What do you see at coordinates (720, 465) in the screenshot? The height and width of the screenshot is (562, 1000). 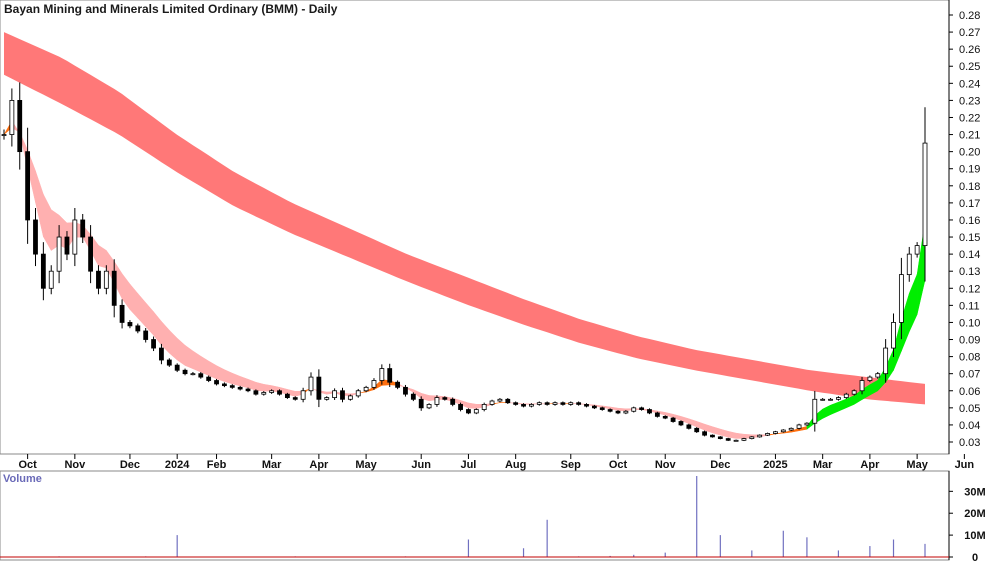 I see `time-tick-label: Dec` at bounding box center [720, 465].